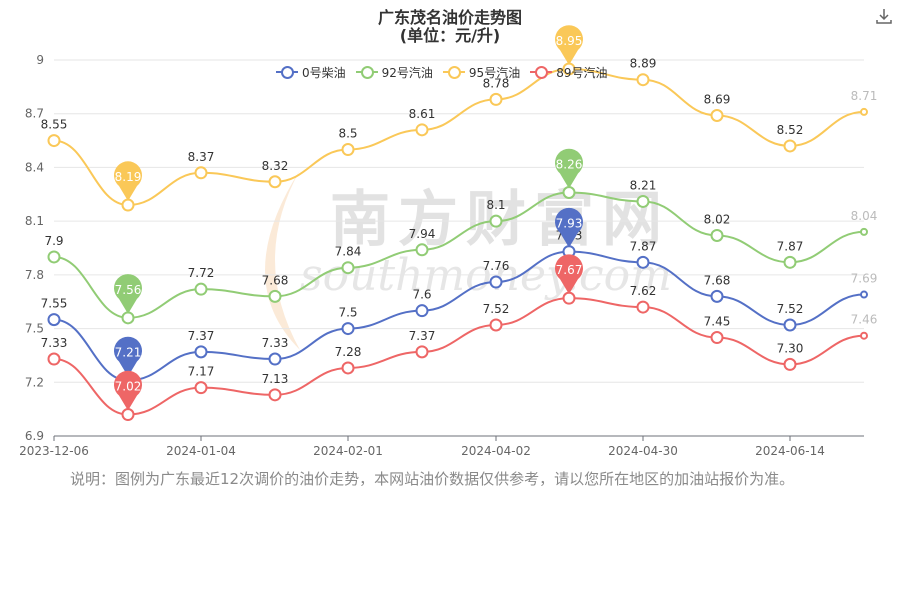 The height and width of the screenshot is (600, 900). What do you see at coordinates (569, 41) in the screenshot?
I see `mark-pin-label: 8.95` at bounding box center [569, 41].